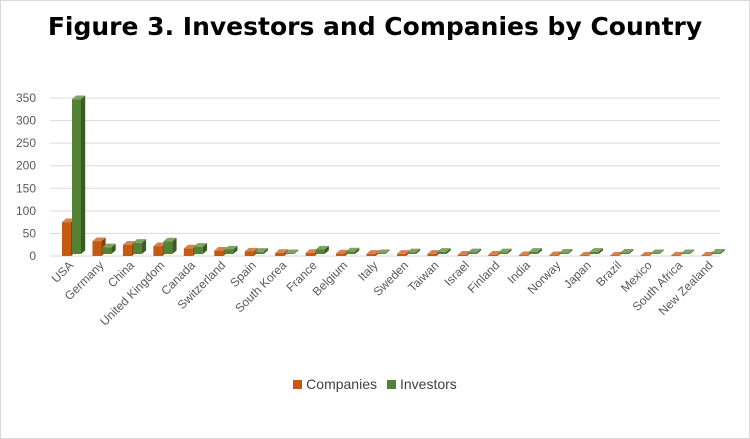  Describe the element at coordinates (627, 251) in the screenshot. I see `bar-investors-brazil` at that location.